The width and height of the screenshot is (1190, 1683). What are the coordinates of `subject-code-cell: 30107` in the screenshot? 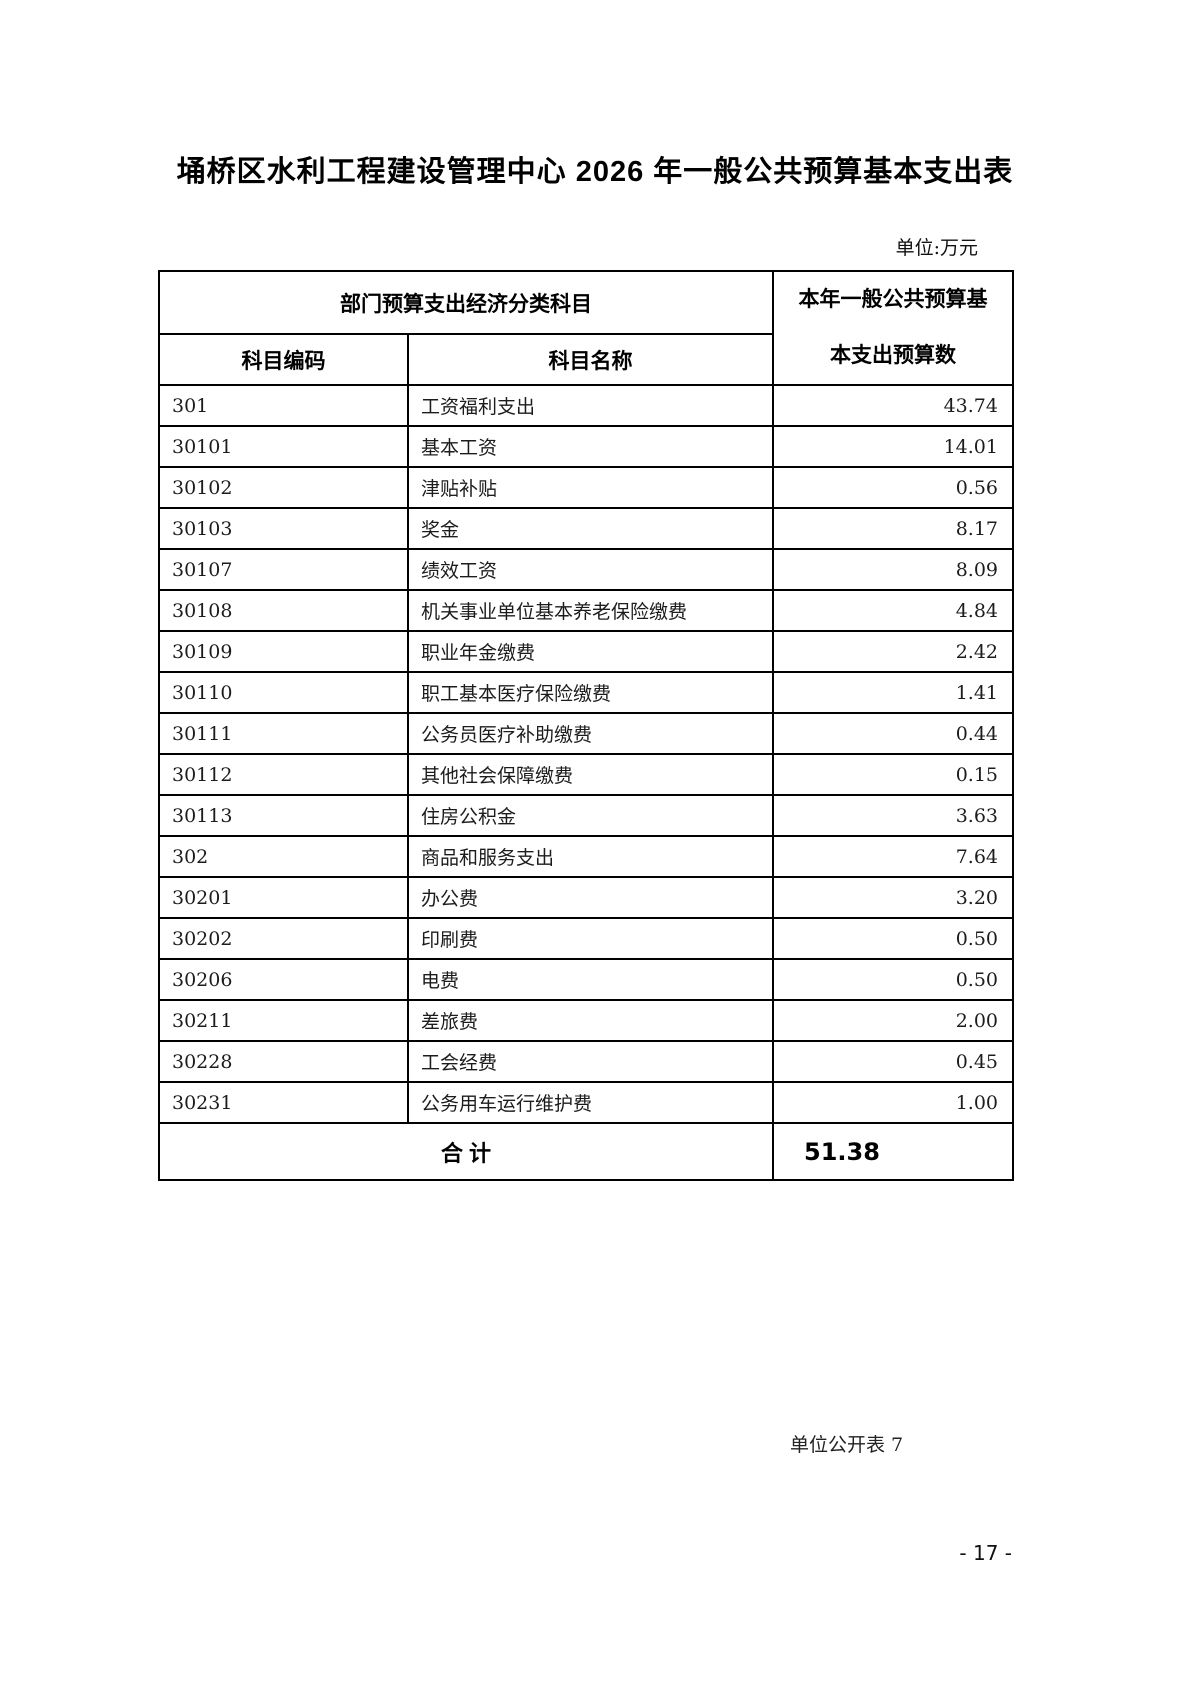 It's located at (283, 569).